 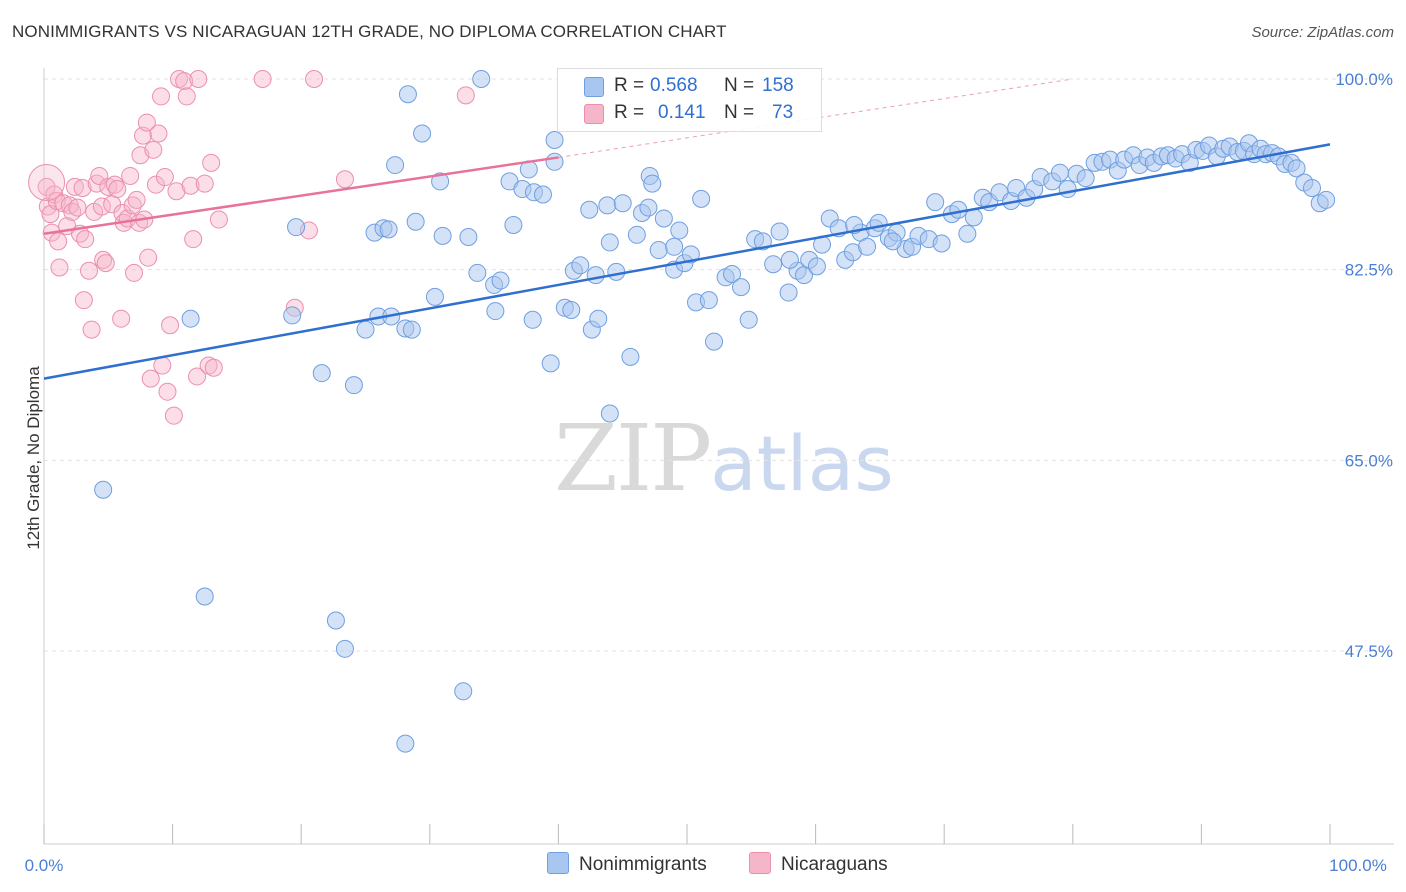 I want to click on legend-label-nonimmigrants: Nonimmigrants, so click(x=643, y=864).